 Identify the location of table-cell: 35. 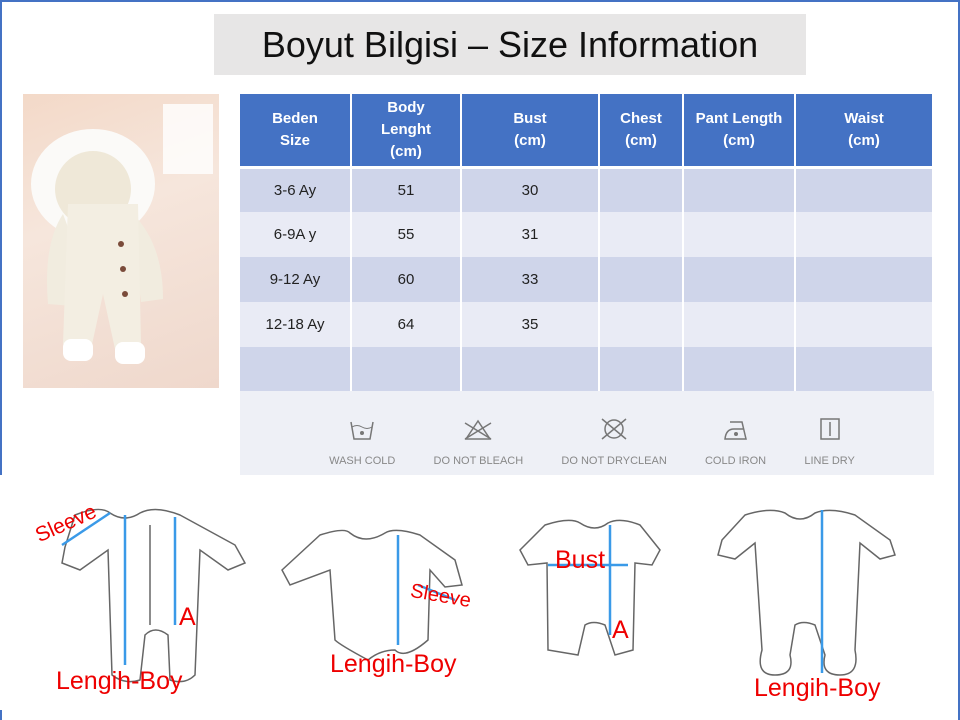
(530, 324).